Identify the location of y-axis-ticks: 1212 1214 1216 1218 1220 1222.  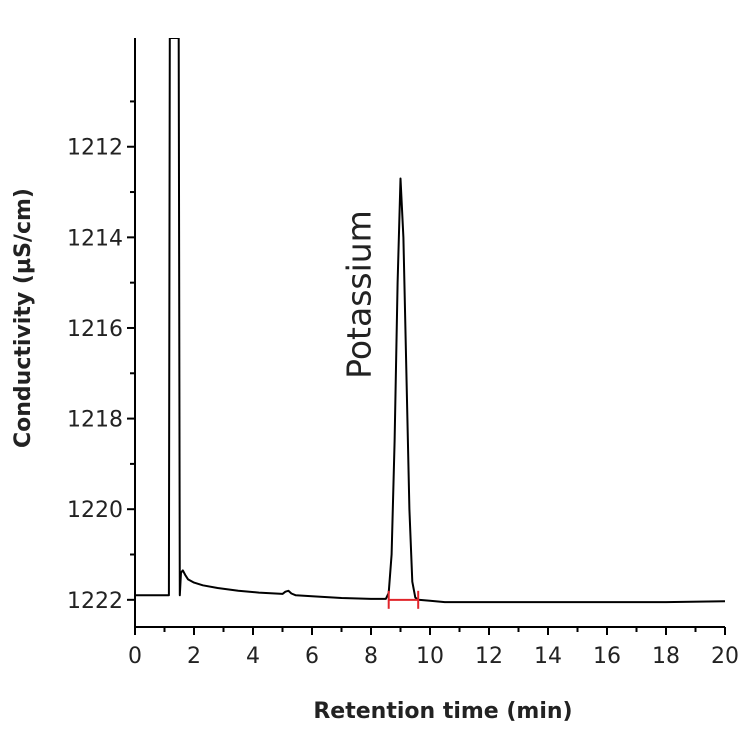
(101, 357).